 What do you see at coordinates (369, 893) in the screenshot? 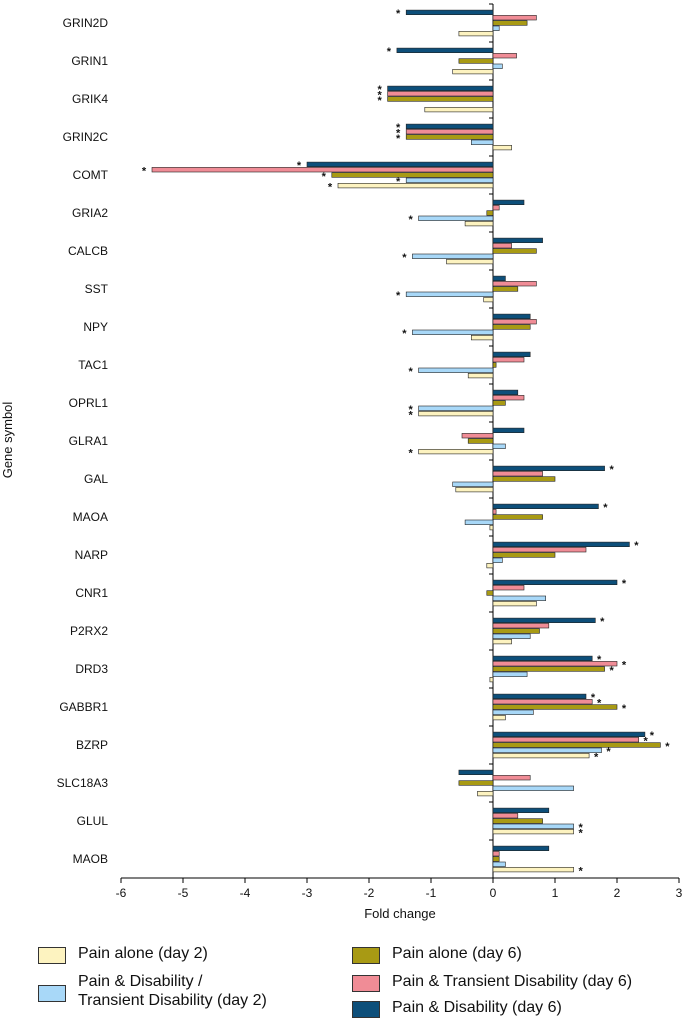
I see `x-tick-label--2: -2` at bounding box center [369, 893].